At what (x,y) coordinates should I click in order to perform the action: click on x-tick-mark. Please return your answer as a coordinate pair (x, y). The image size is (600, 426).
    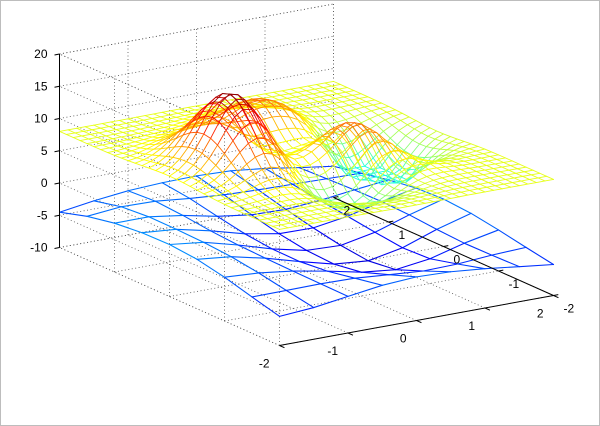
    Looking at the image, I should click on (350, 334).